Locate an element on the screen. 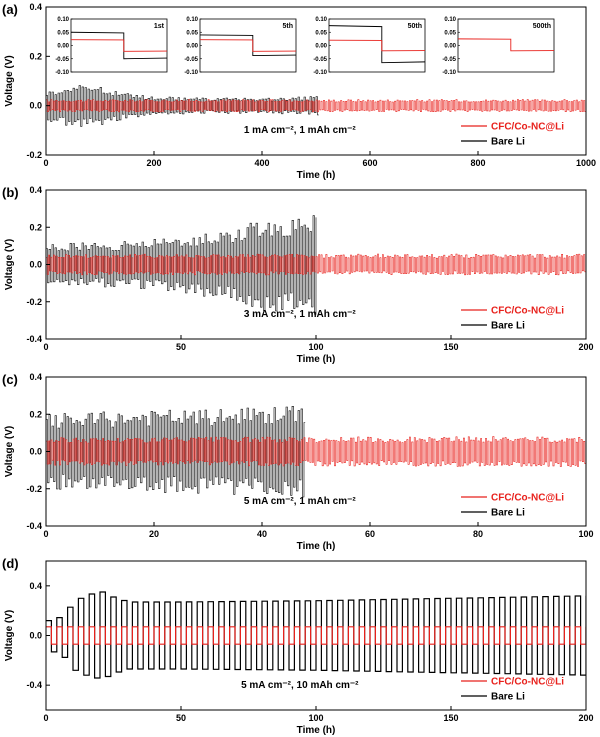 The image size is (600, 737). inset: -0.10 -0.05 0.00 0.05 0.10 500th is located at coordinates (498, 46).